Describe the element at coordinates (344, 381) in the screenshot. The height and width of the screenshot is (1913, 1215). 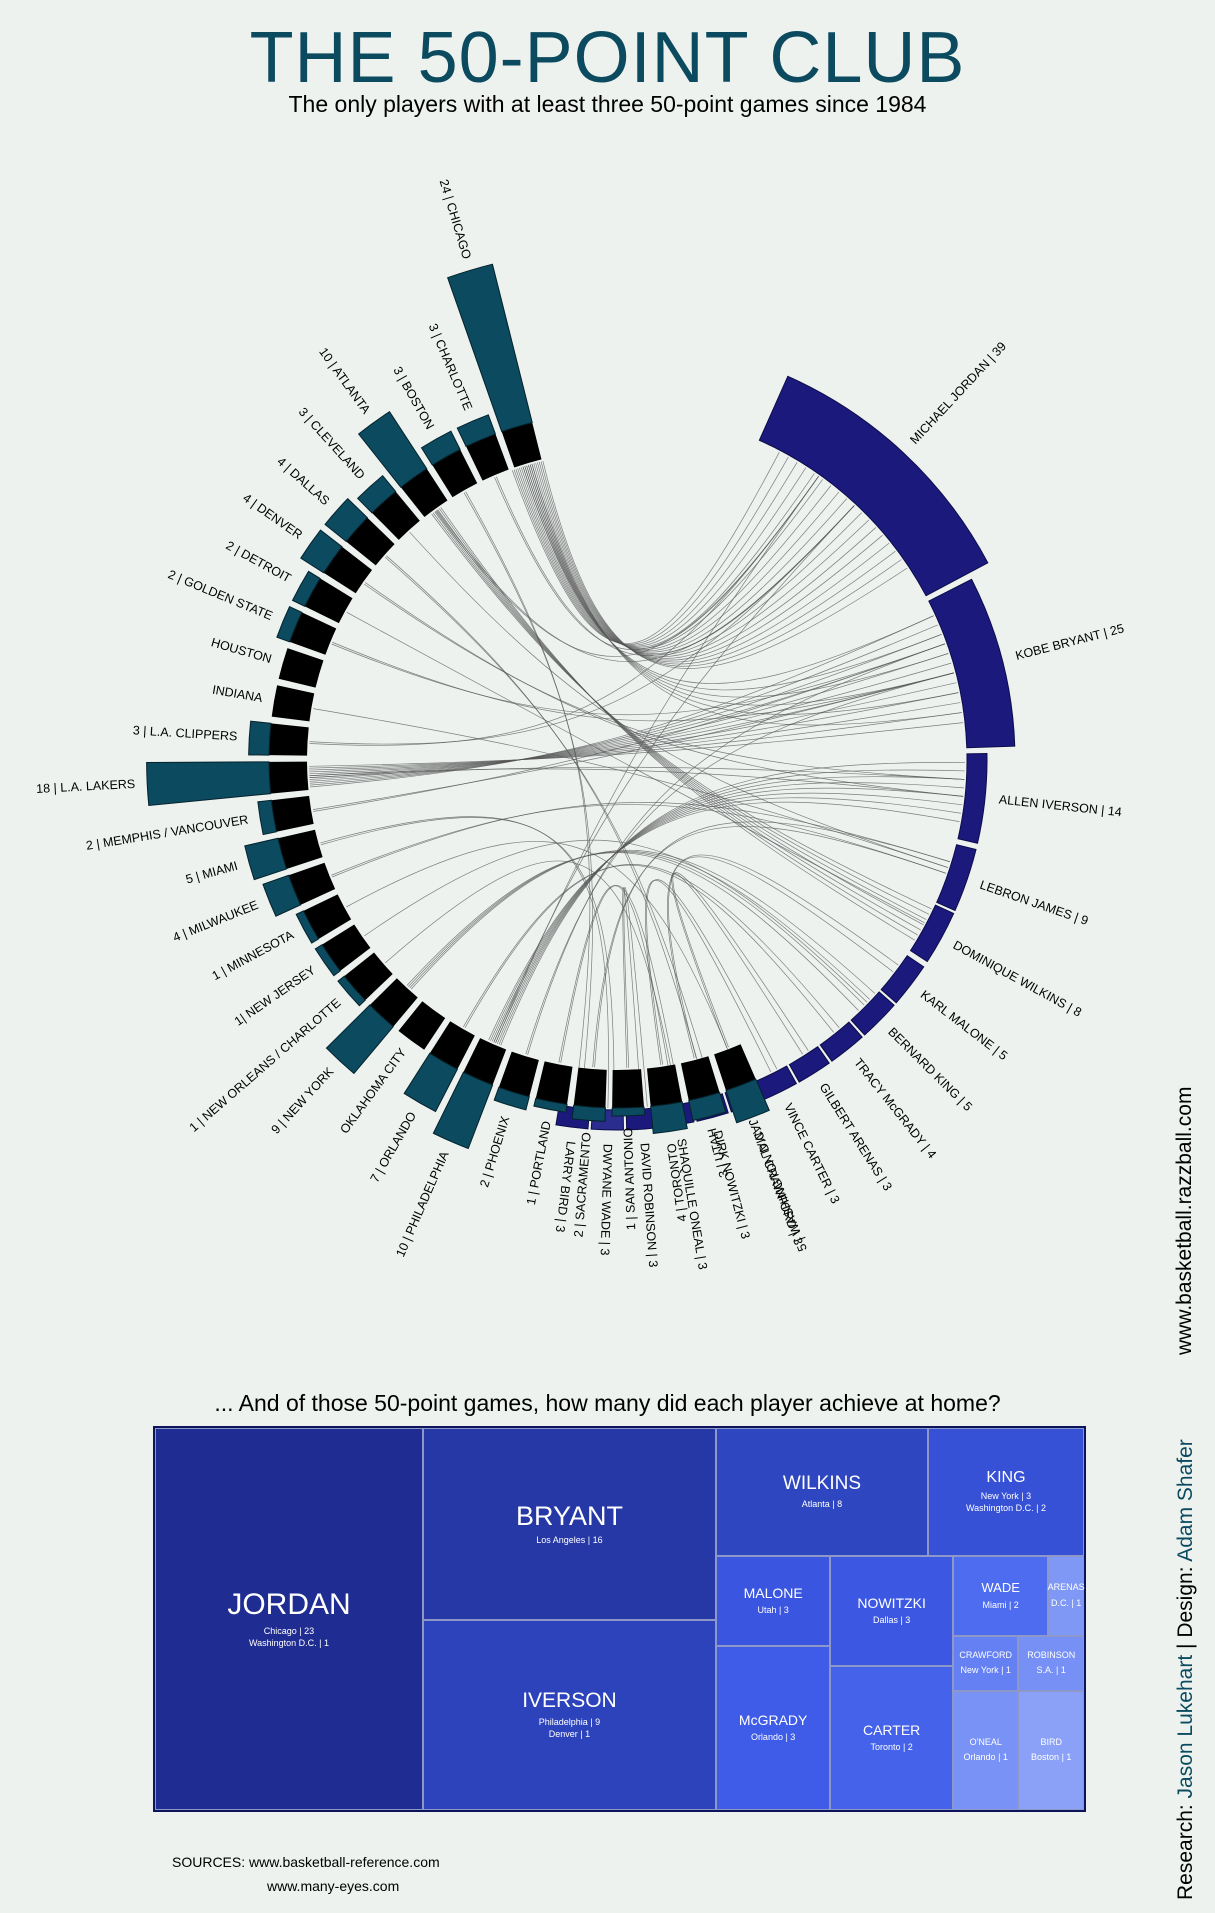
I see `team-label: 10 | ATLANTA` at that location.